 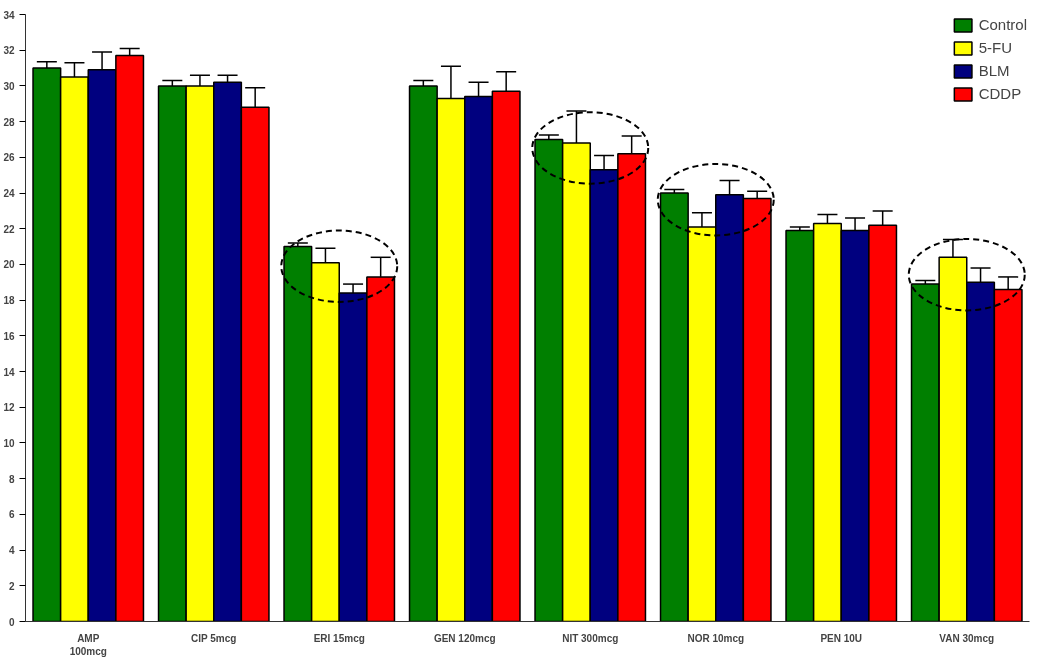 I want to click on x-tick-label: NOR 10mcg, so click(x=716, y=638).